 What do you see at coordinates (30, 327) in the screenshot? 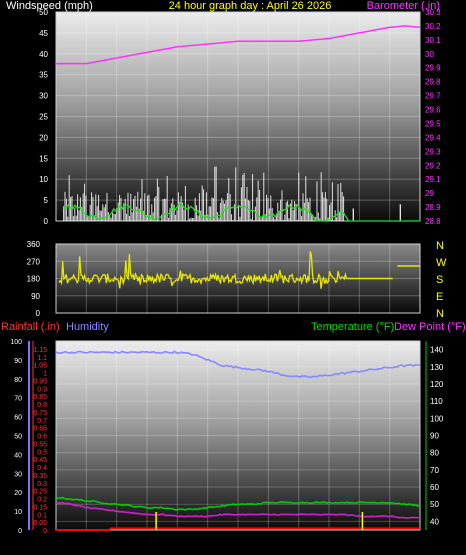
I see `rainfall-axis-label: Rainfall (.in)` at bounding box center [30, 327].